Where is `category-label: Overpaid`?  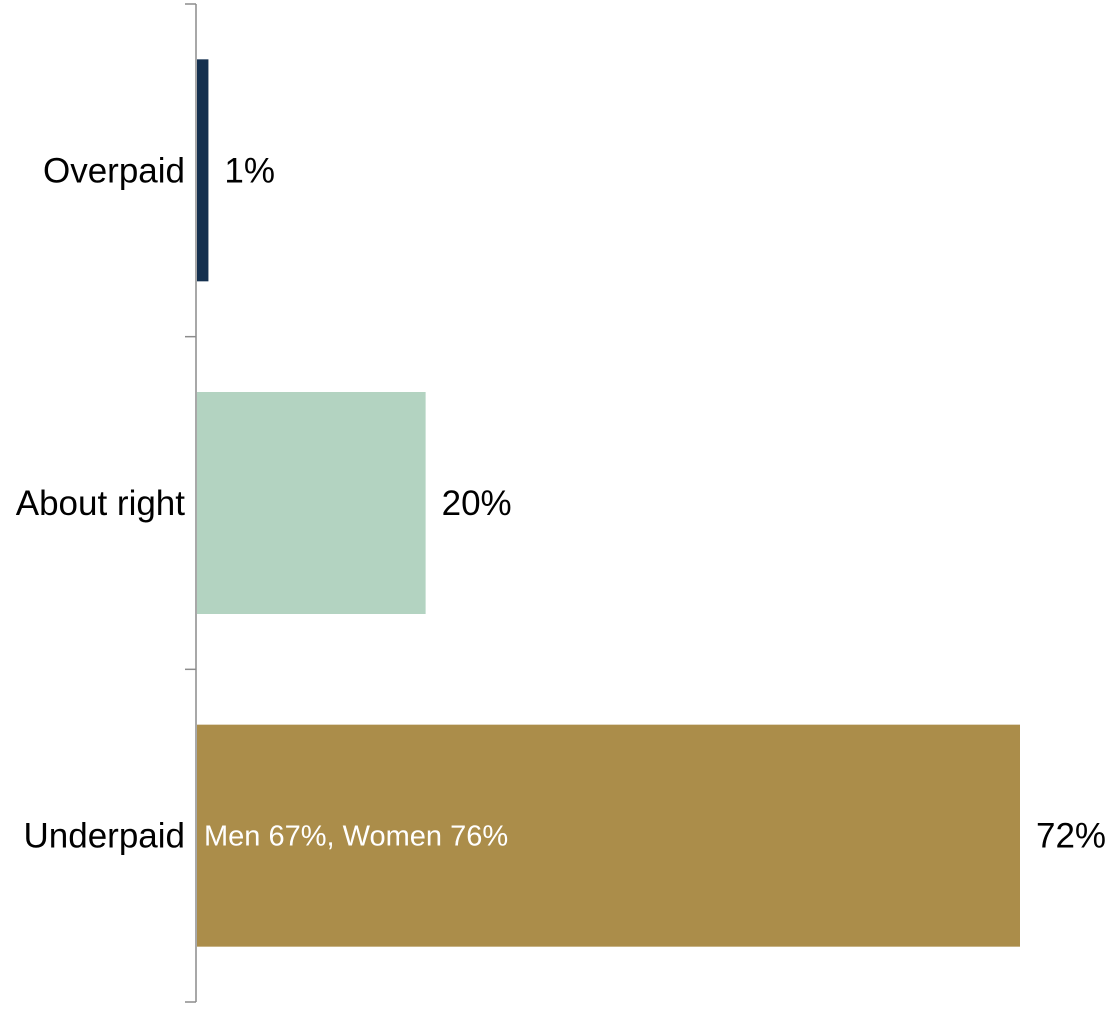 category-label: Overpaid is located at coordinates (114, 170).